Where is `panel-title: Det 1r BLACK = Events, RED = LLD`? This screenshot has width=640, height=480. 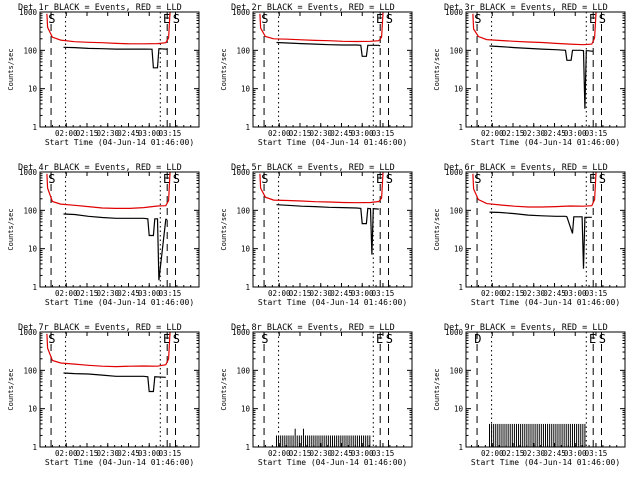
panel-title: Det 1r BLACK = Events, RED = LLD is located at coordinates (100, 8).